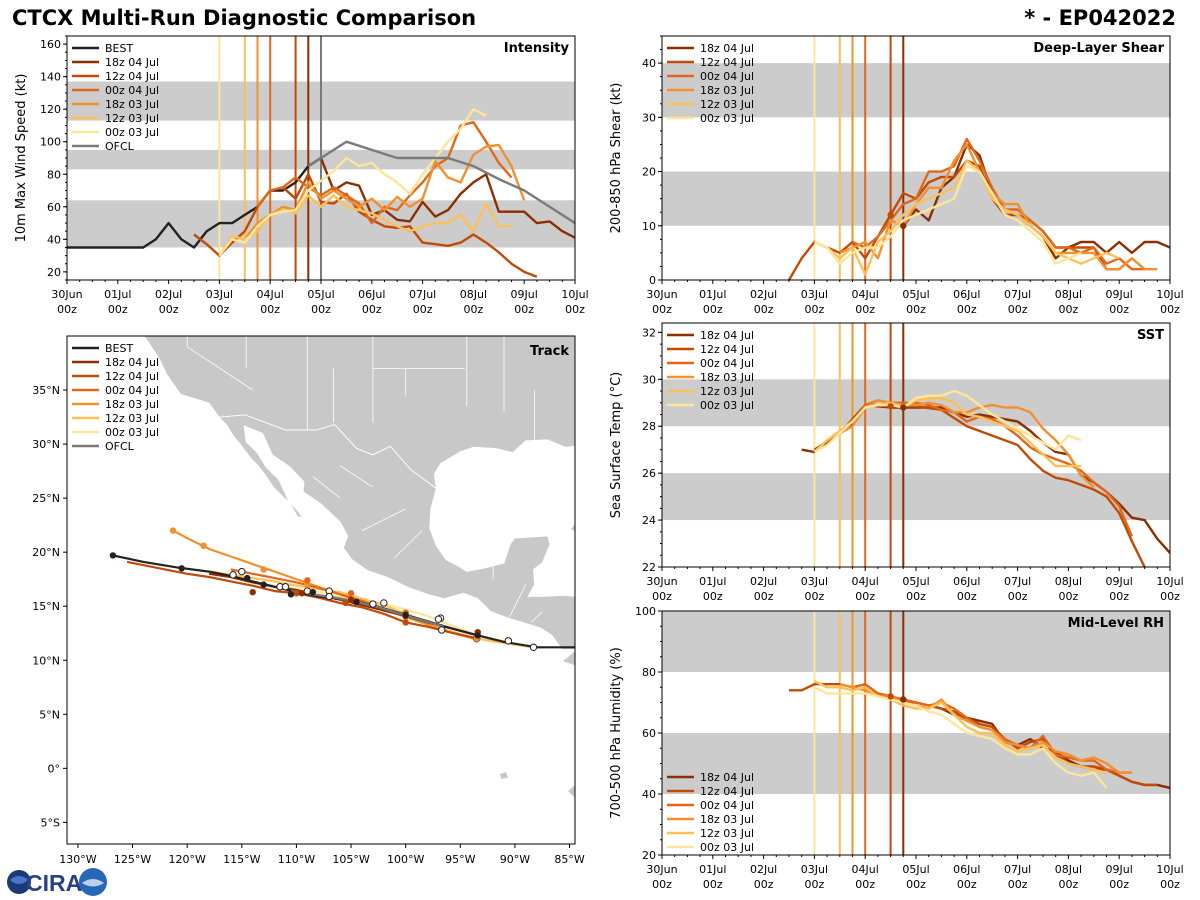  I want to click on cira-logo: CIRA, so click(57, 882).